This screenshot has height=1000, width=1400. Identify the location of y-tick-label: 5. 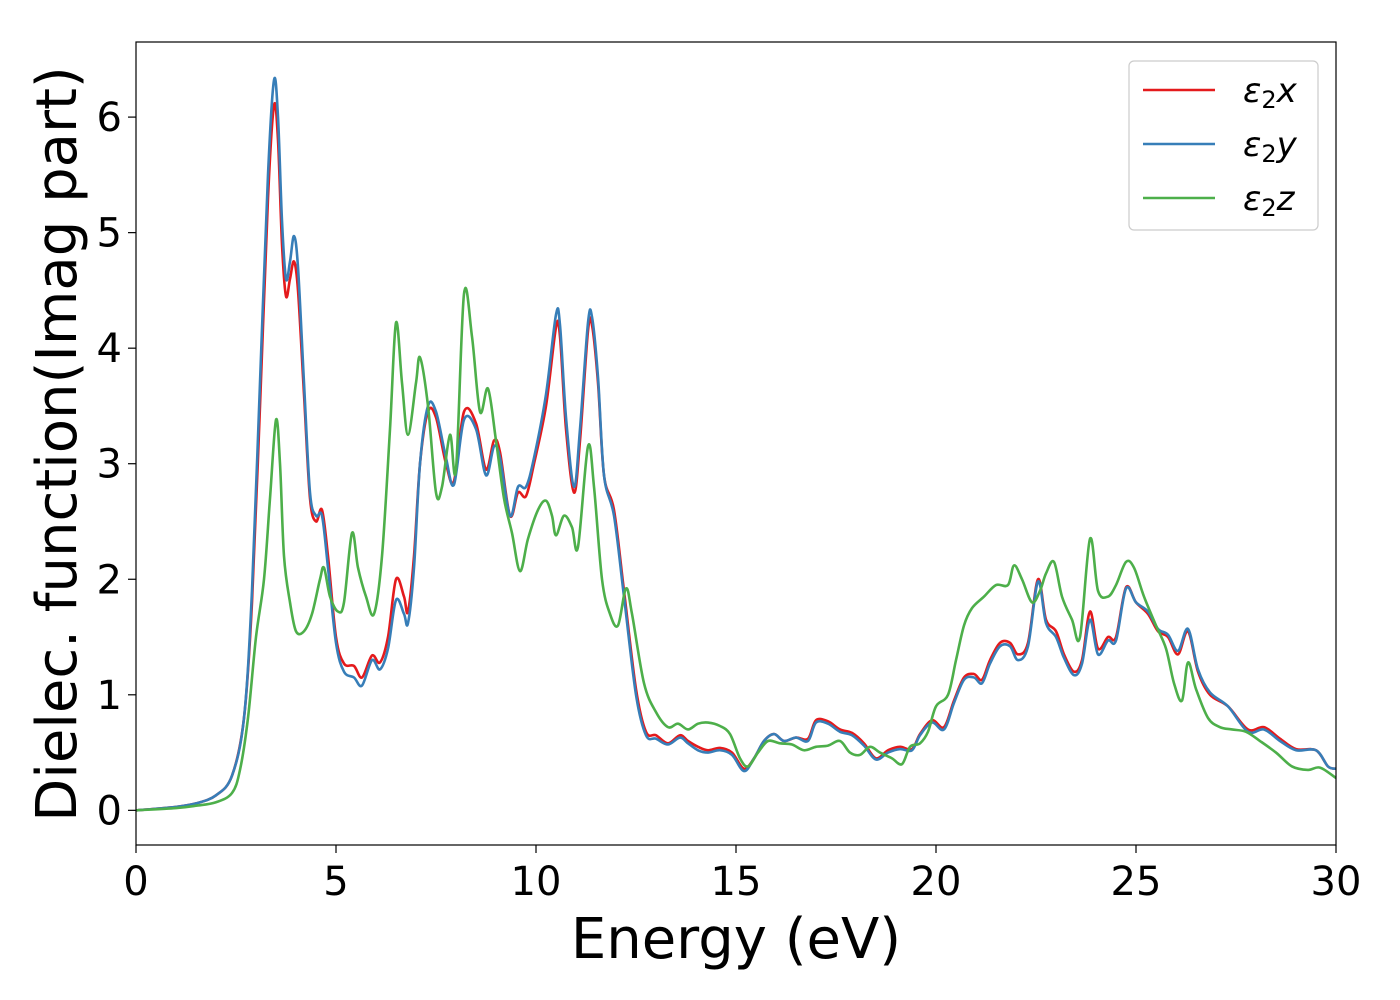
(109, 234).